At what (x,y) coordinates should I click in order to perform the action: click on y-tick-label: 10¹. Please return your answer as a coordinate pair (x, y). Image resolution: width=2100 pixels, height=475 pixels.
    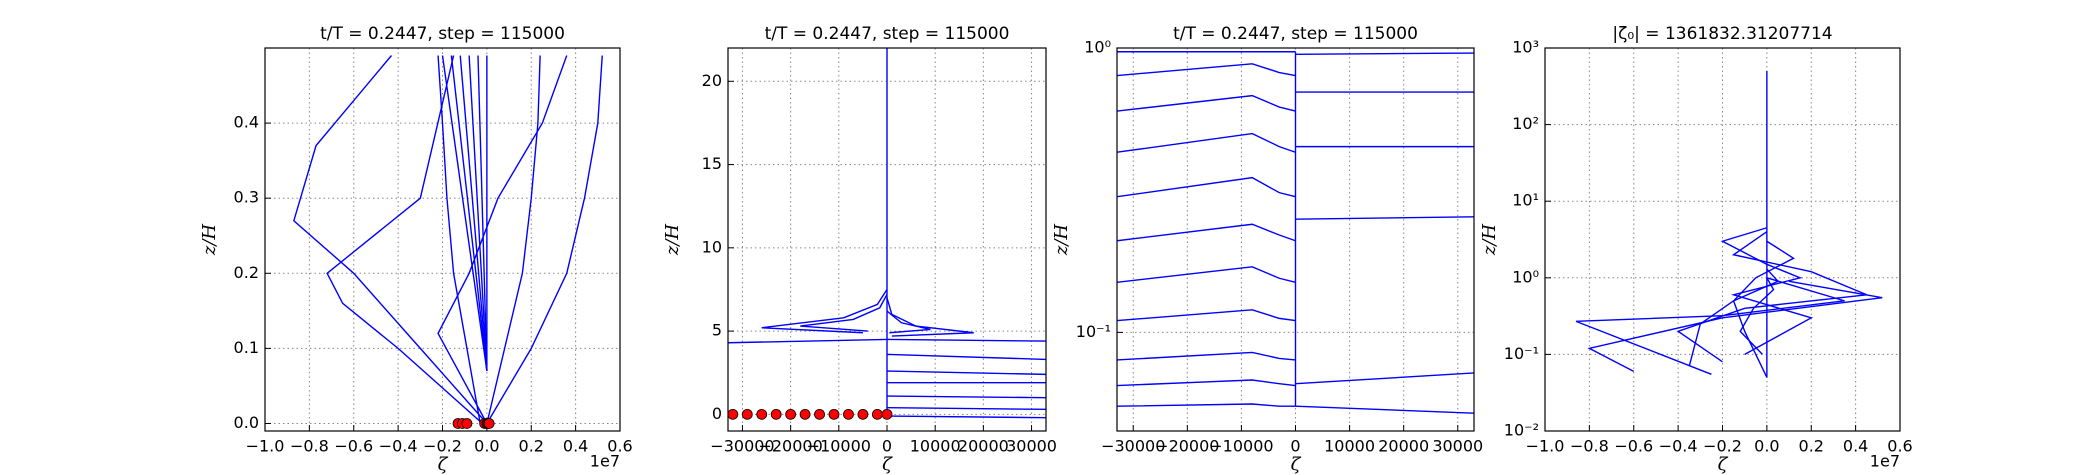
    Looking at the image, I should click on (1525, 200).